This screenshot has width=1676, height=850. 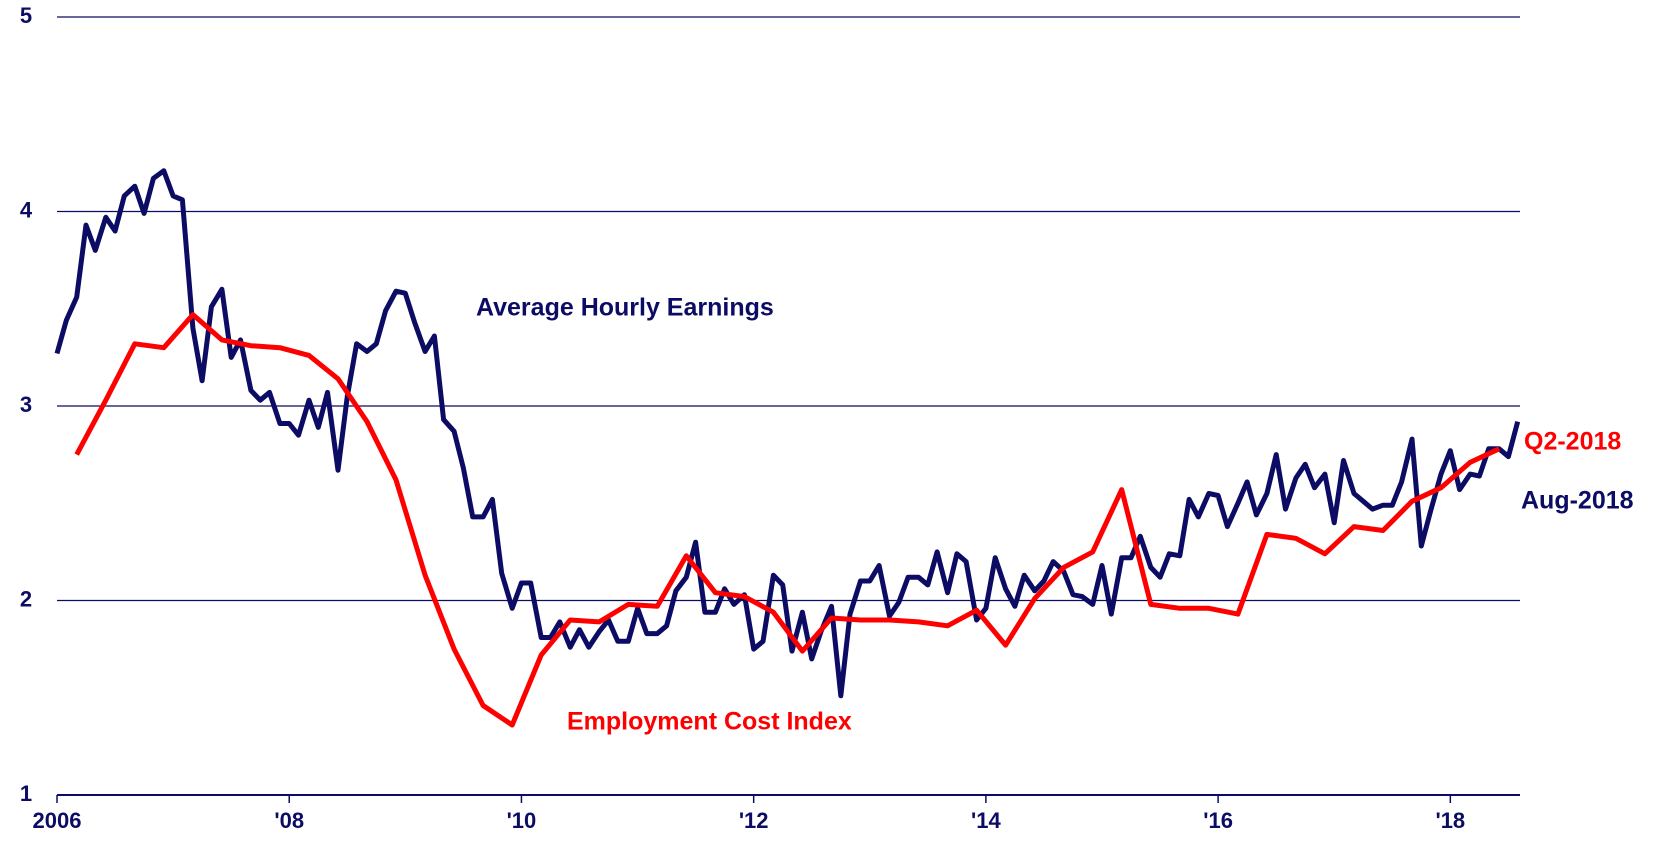 I want to click on x-tick-label: '16, so click(x=1218, y=820).